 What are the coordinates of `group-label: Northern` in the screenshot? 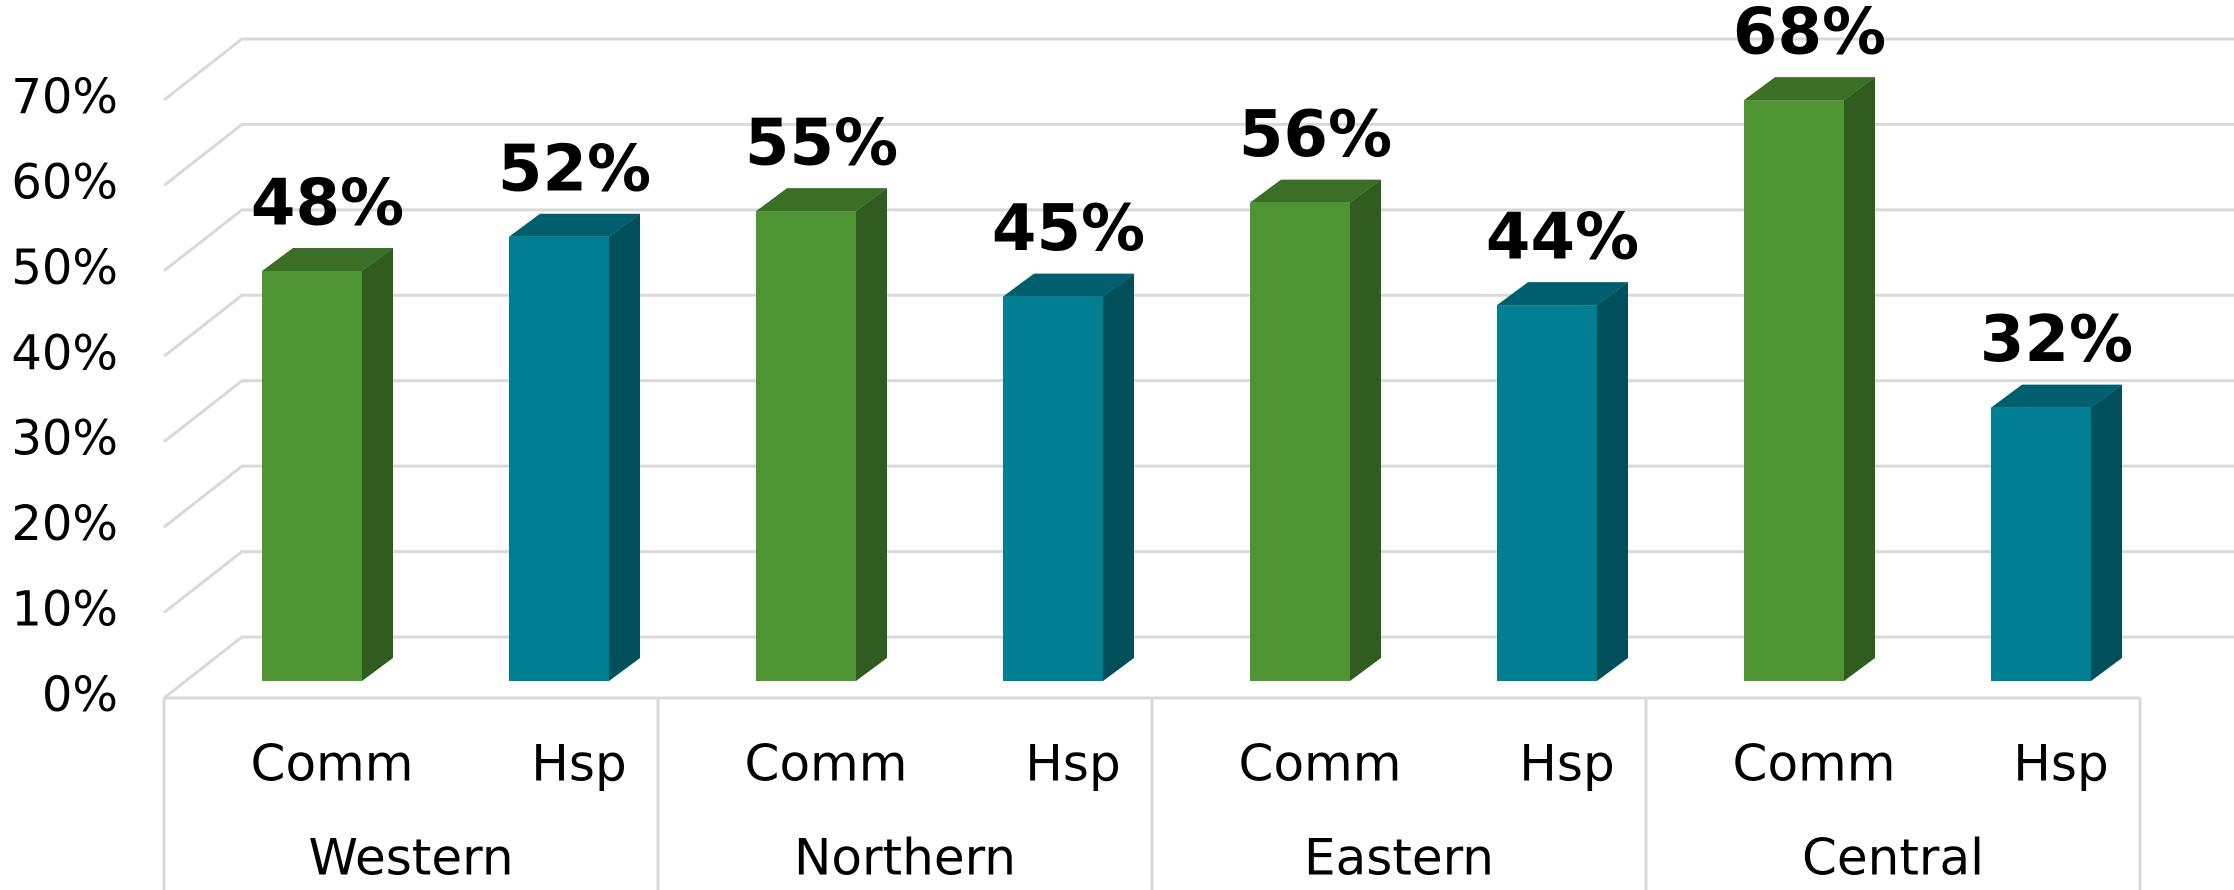 It's located at (905, 858).